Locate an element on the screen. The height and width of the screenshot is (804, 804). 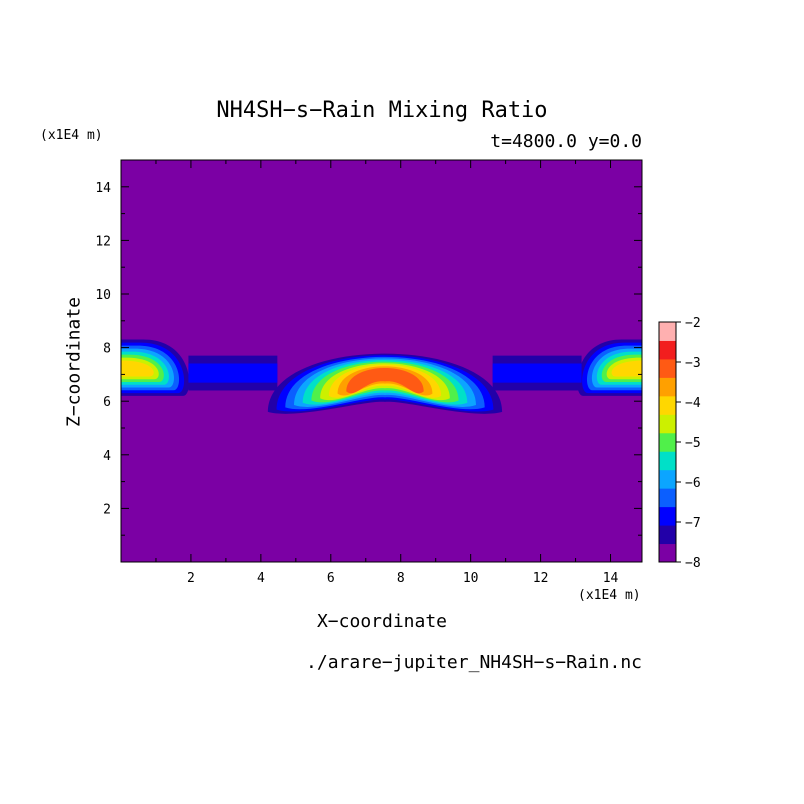
x-tick-label: 6 is located at coordinates (331, 578).